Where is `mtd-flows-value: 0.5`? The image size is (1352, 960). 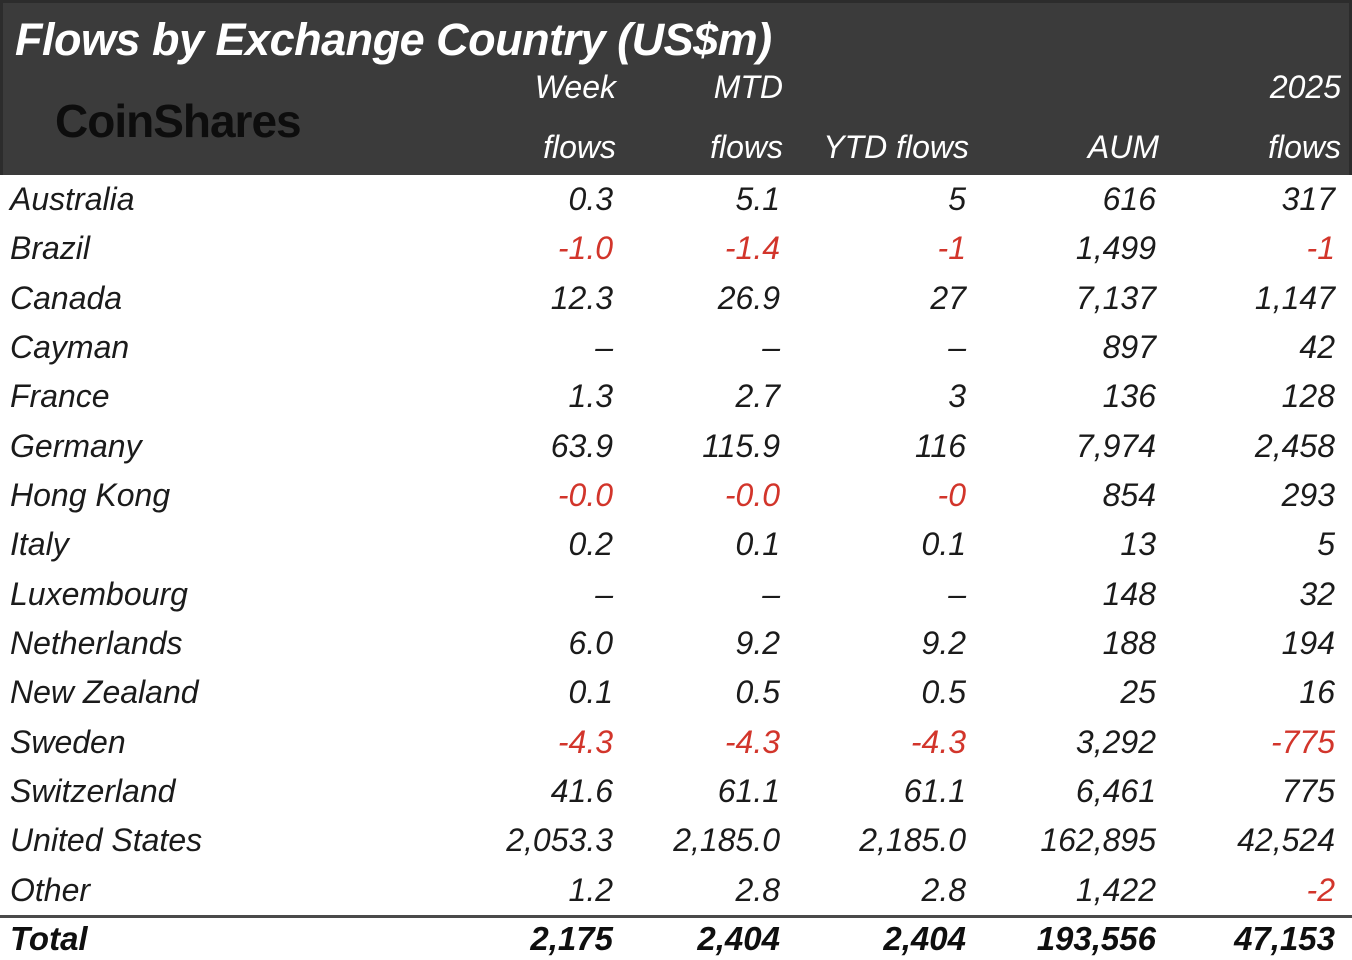 mtd-flows-value: 0.5 is located at coordinates (757, 692).